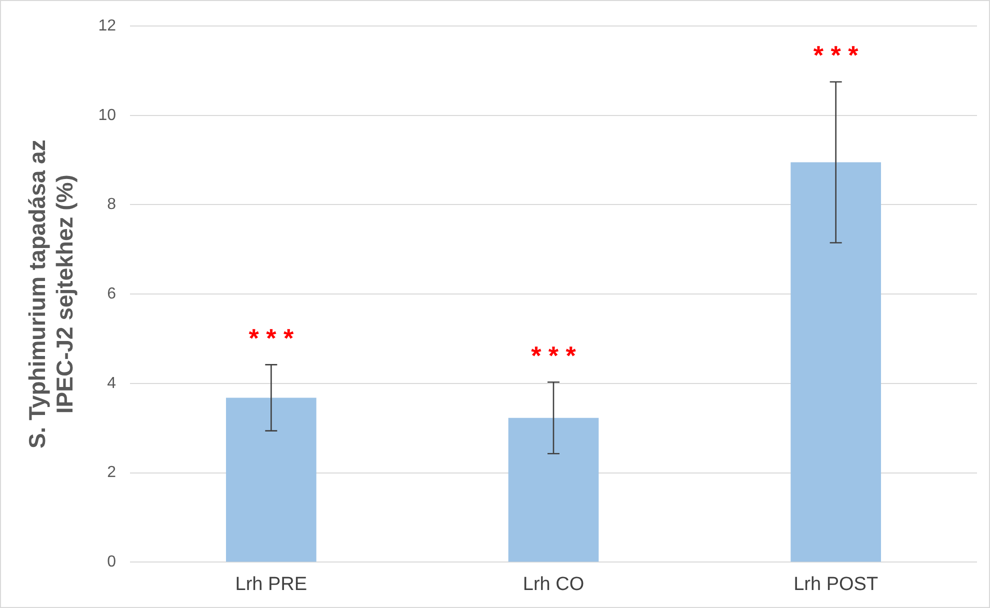 This screenshot has height=608, width=990. Describe the element at coordinates (553, 584) in the screenshot. I see `x-tick-label: Lrh CO` at that location.